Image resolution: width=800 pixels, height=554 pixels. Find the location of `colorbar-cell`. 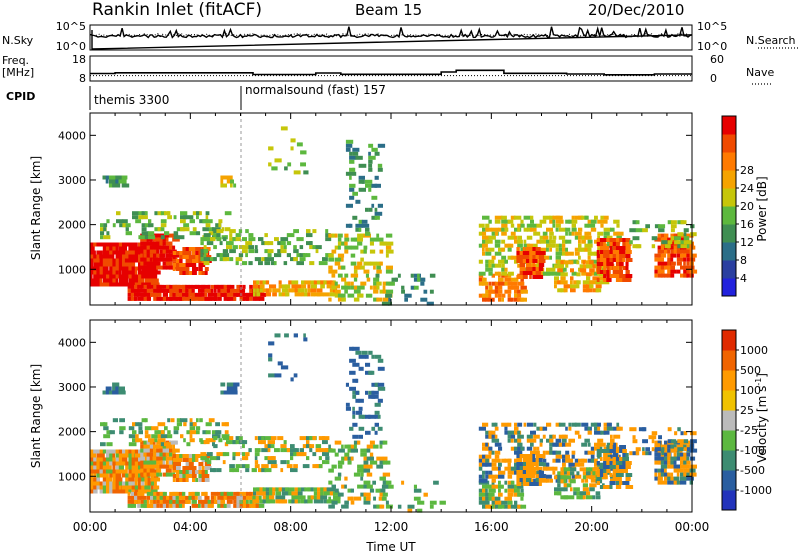

colorbar-cell is located at coordinates (729, 197).